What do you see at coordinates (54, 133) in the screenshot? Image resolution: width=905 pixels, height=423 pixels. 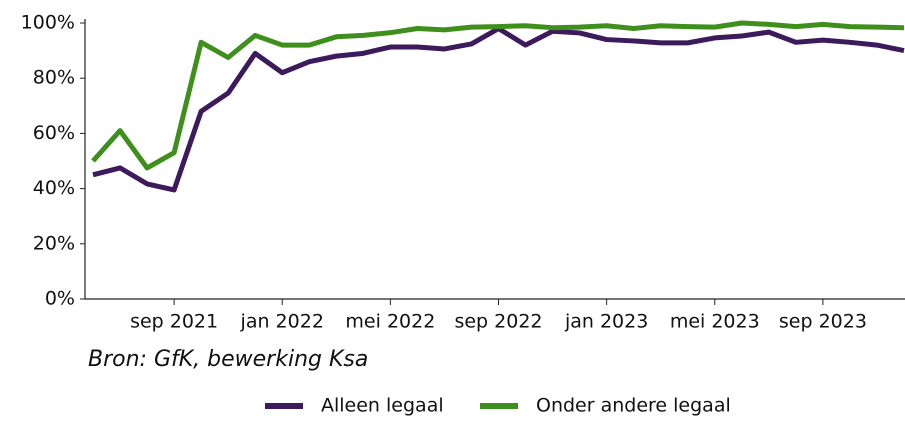 I see `y-tick-label: 60%` at bounding box center [54, 133].